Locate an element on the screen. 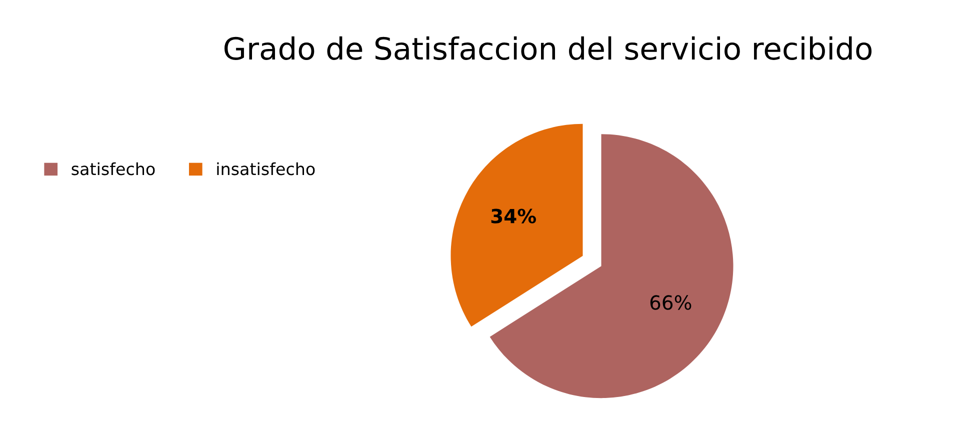  data-label: 66% is located at coordinates (671, 302).